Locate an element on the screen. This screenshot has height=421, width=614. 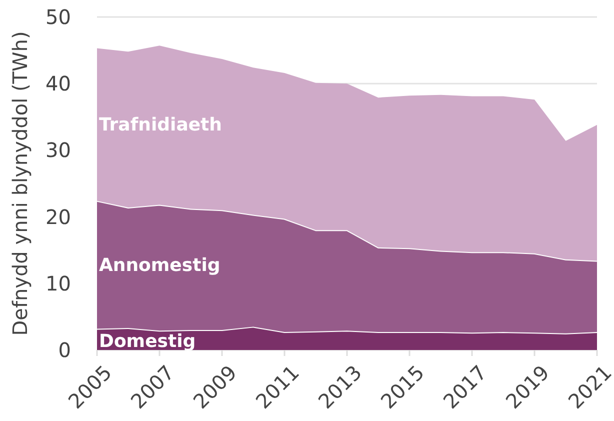
y-tick-label: 30 is located at coordinates (58, 150).